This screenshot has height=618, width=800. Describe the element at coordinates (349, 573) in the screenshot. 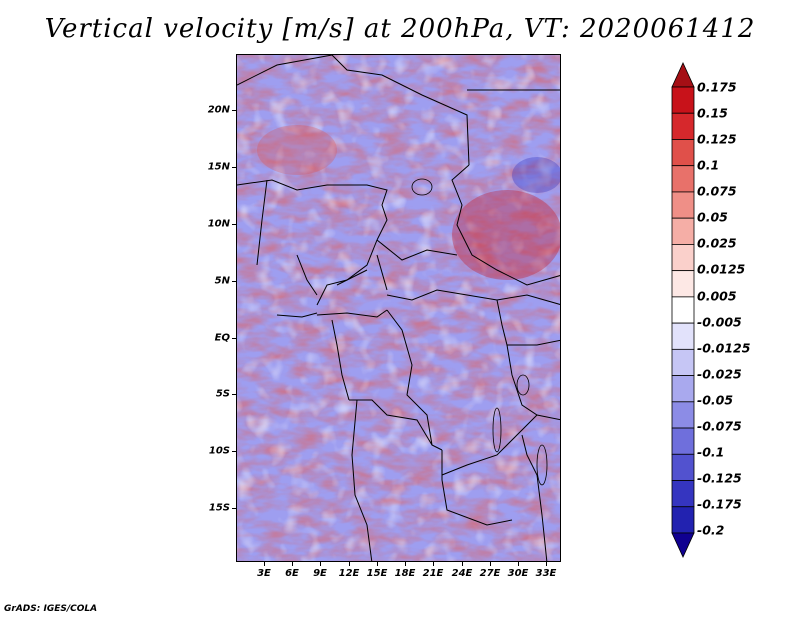

I see `lon-label-12e: 12E` at that location.